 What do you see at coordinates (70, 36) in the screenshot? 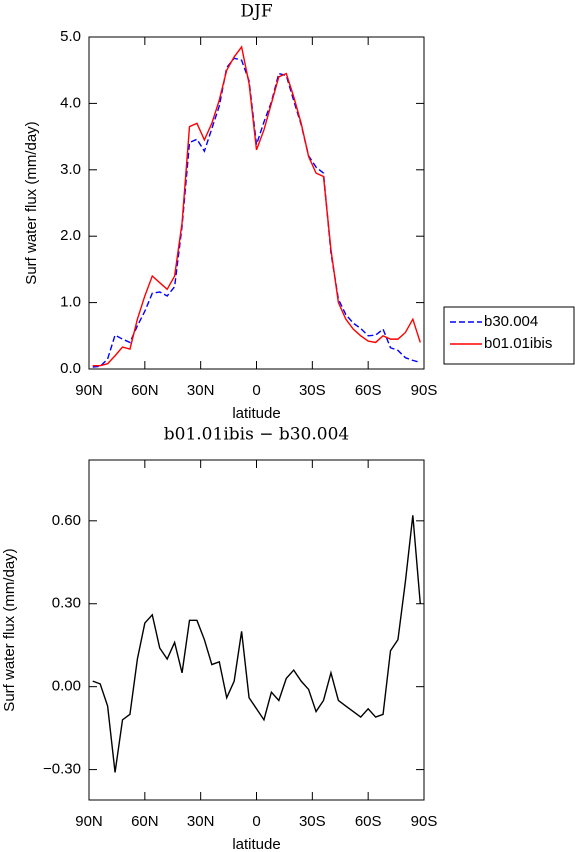
I see `y-tick-label: 5.0` at bounding box center [70, 36].